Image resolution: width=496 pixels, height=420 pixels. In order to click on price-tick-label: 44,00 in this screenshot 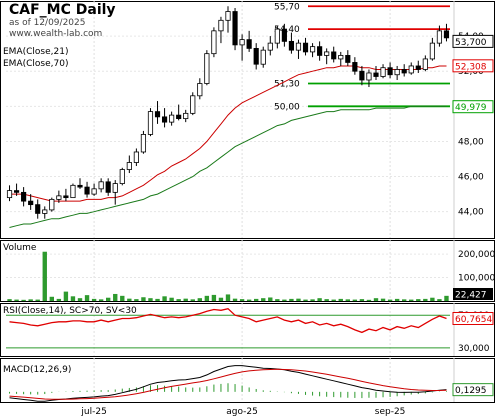, I will do `click(471, 213)`.